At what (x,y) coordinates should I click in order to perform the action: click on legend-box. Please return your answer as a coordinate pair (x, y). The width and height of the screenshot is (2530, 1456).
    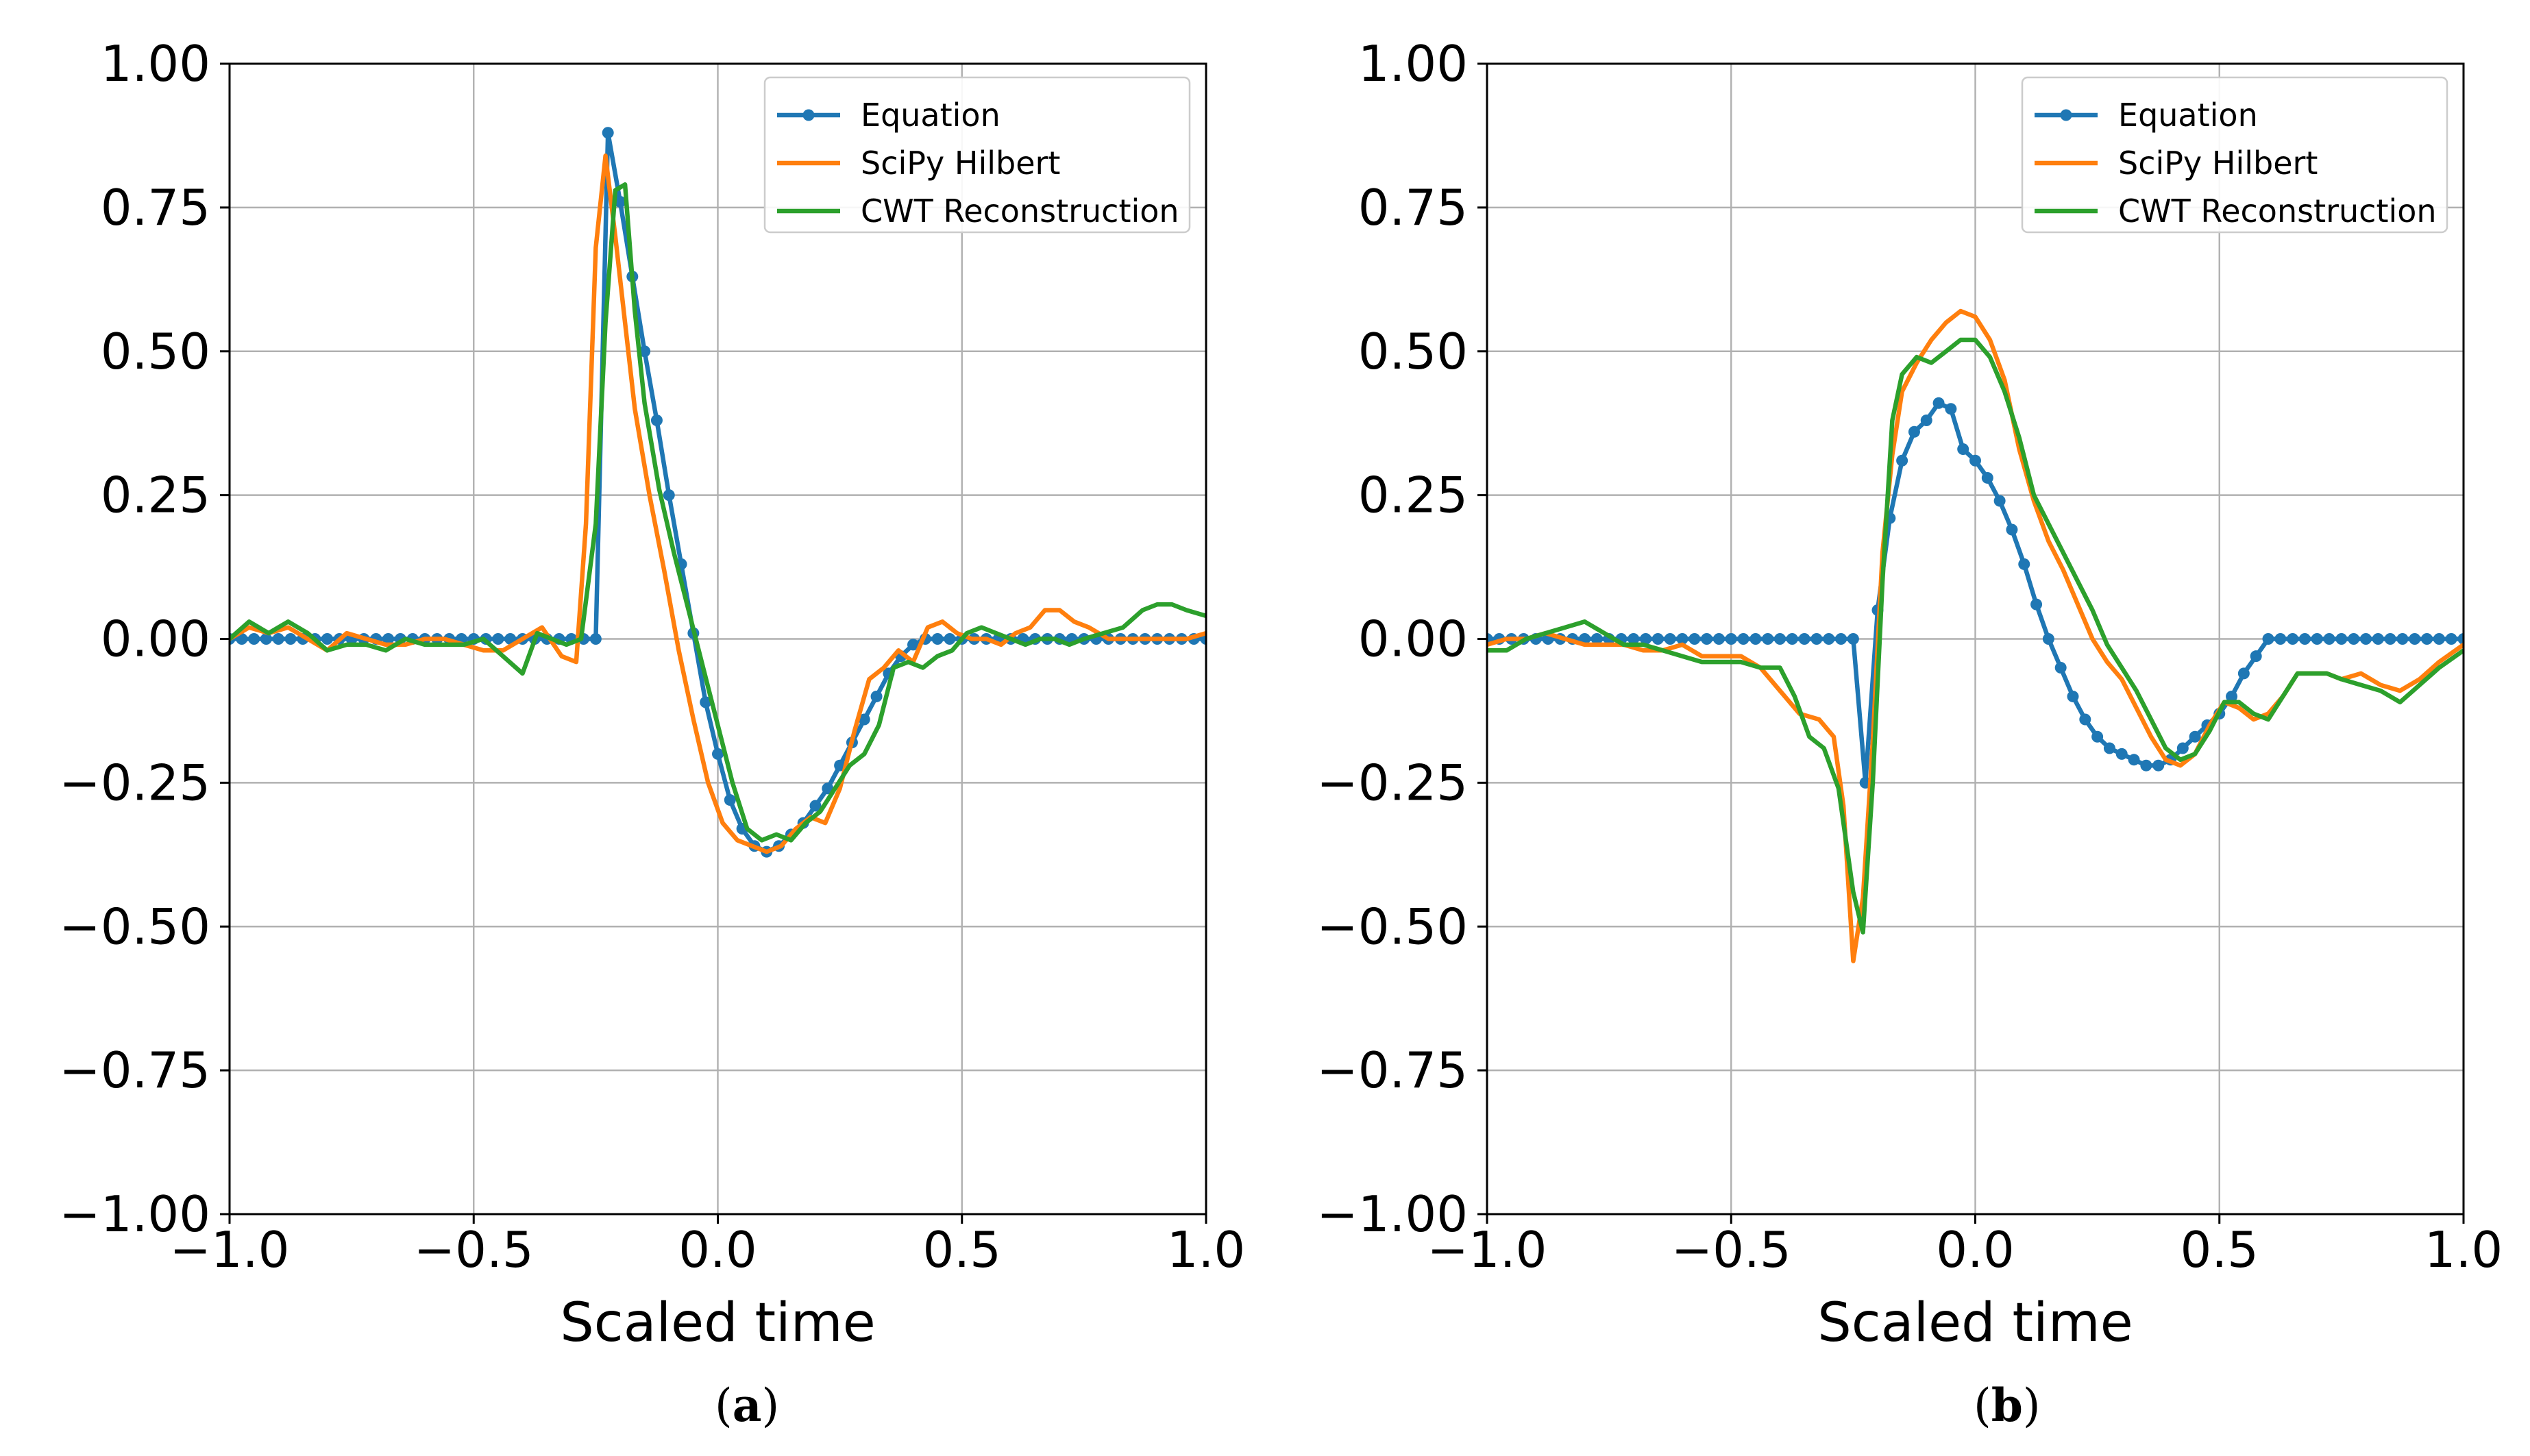
    Looking at the image, I should click on (977, 155).